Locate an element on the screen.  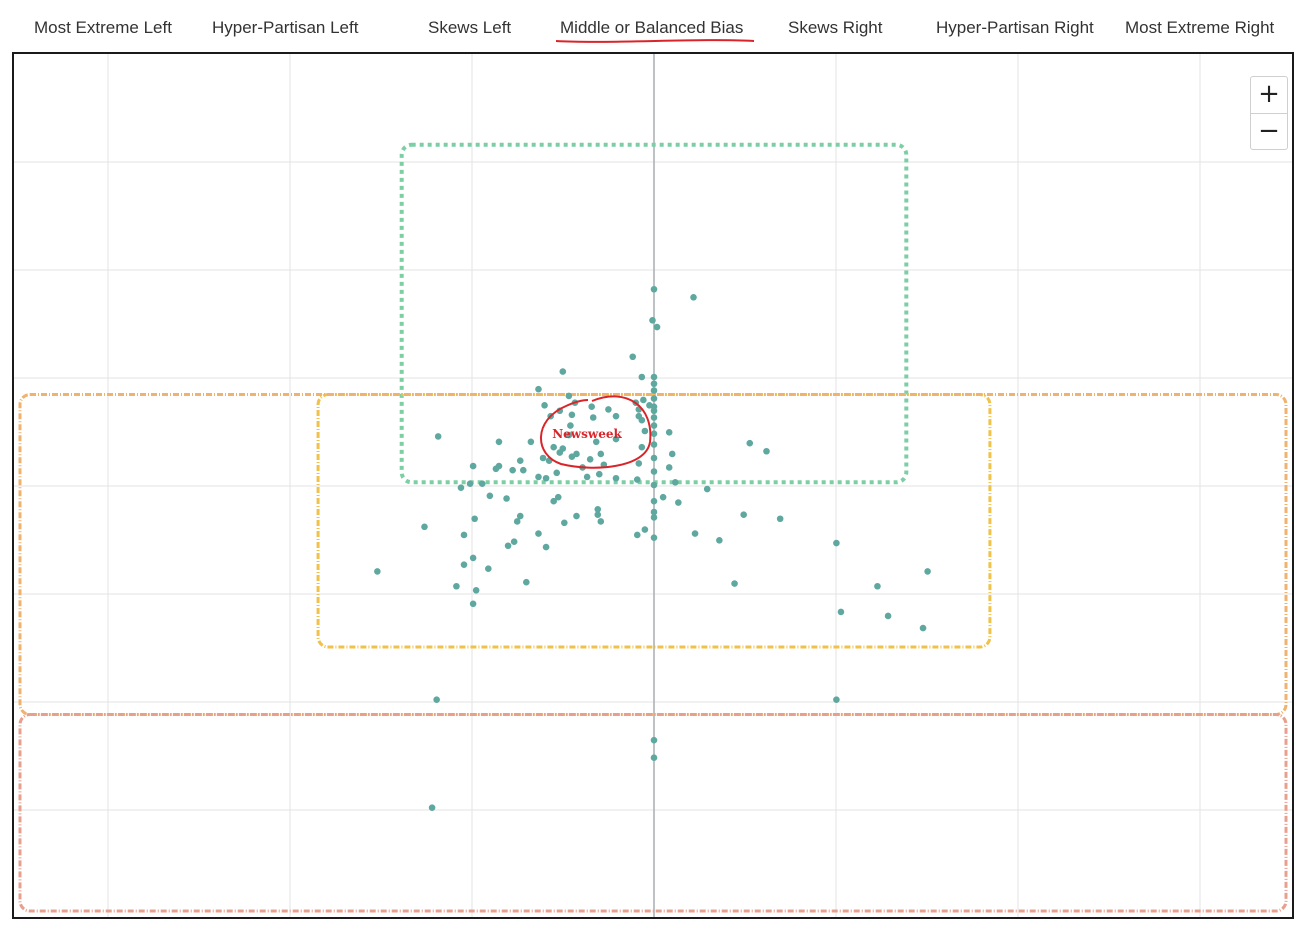
zoom-out-button: − is located at coordinates (1269, 131).